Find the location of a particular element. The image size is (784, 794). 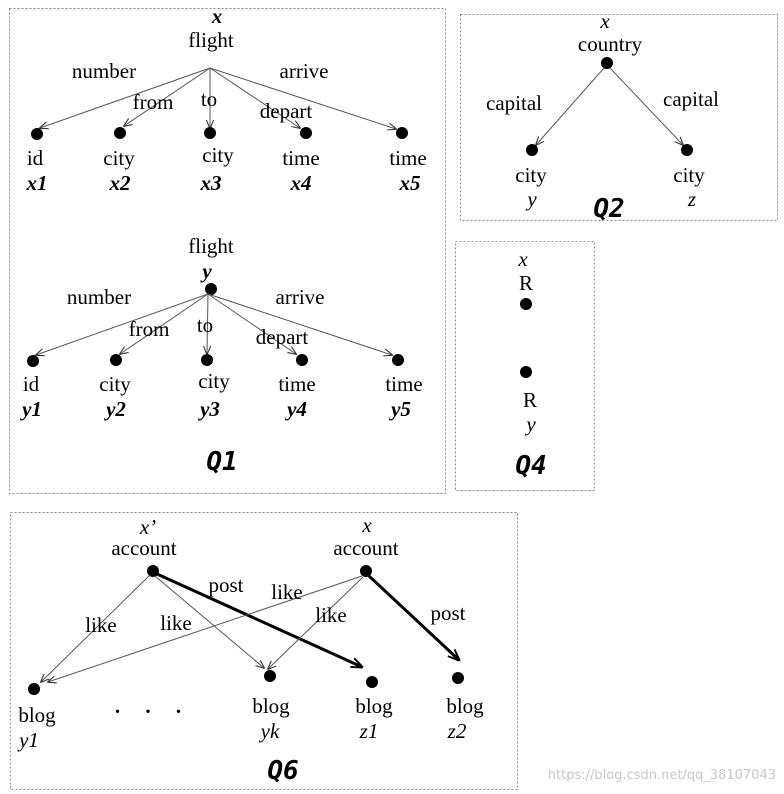

q1-bottom-edge-label-to: to is located at coordinates (205, 325).